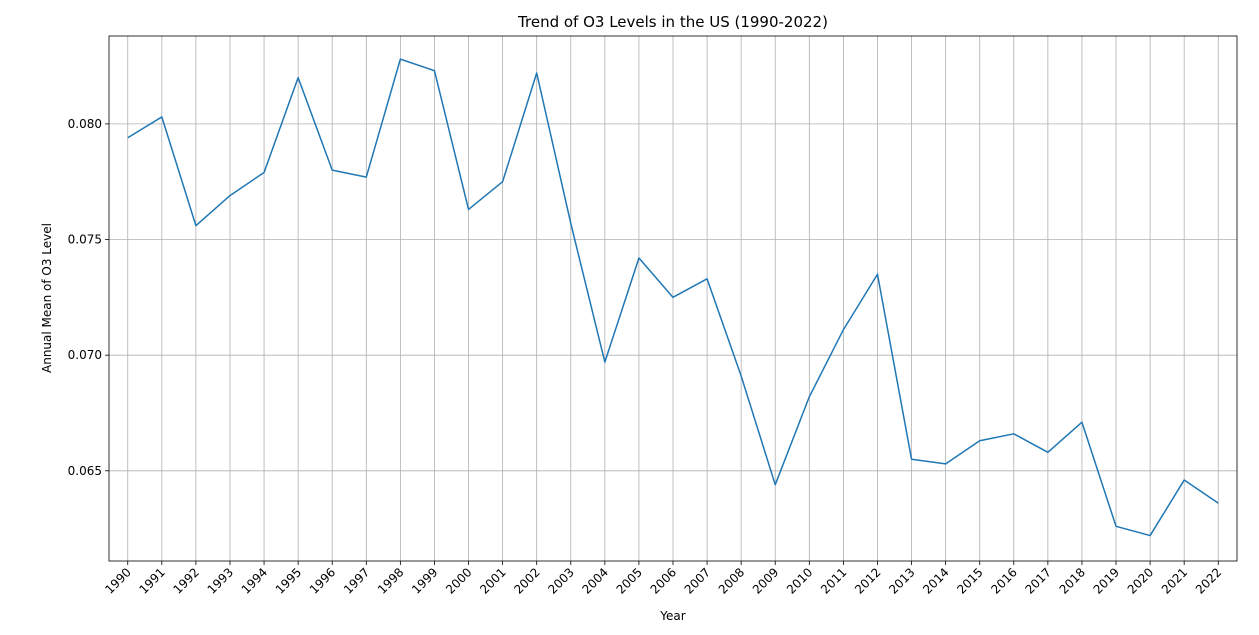 The width and height of the screenshot is (1259, 635). Describe the element at coordinates (697, 580) in the screenshot. I see `x-tick-label: 2007` at that location.